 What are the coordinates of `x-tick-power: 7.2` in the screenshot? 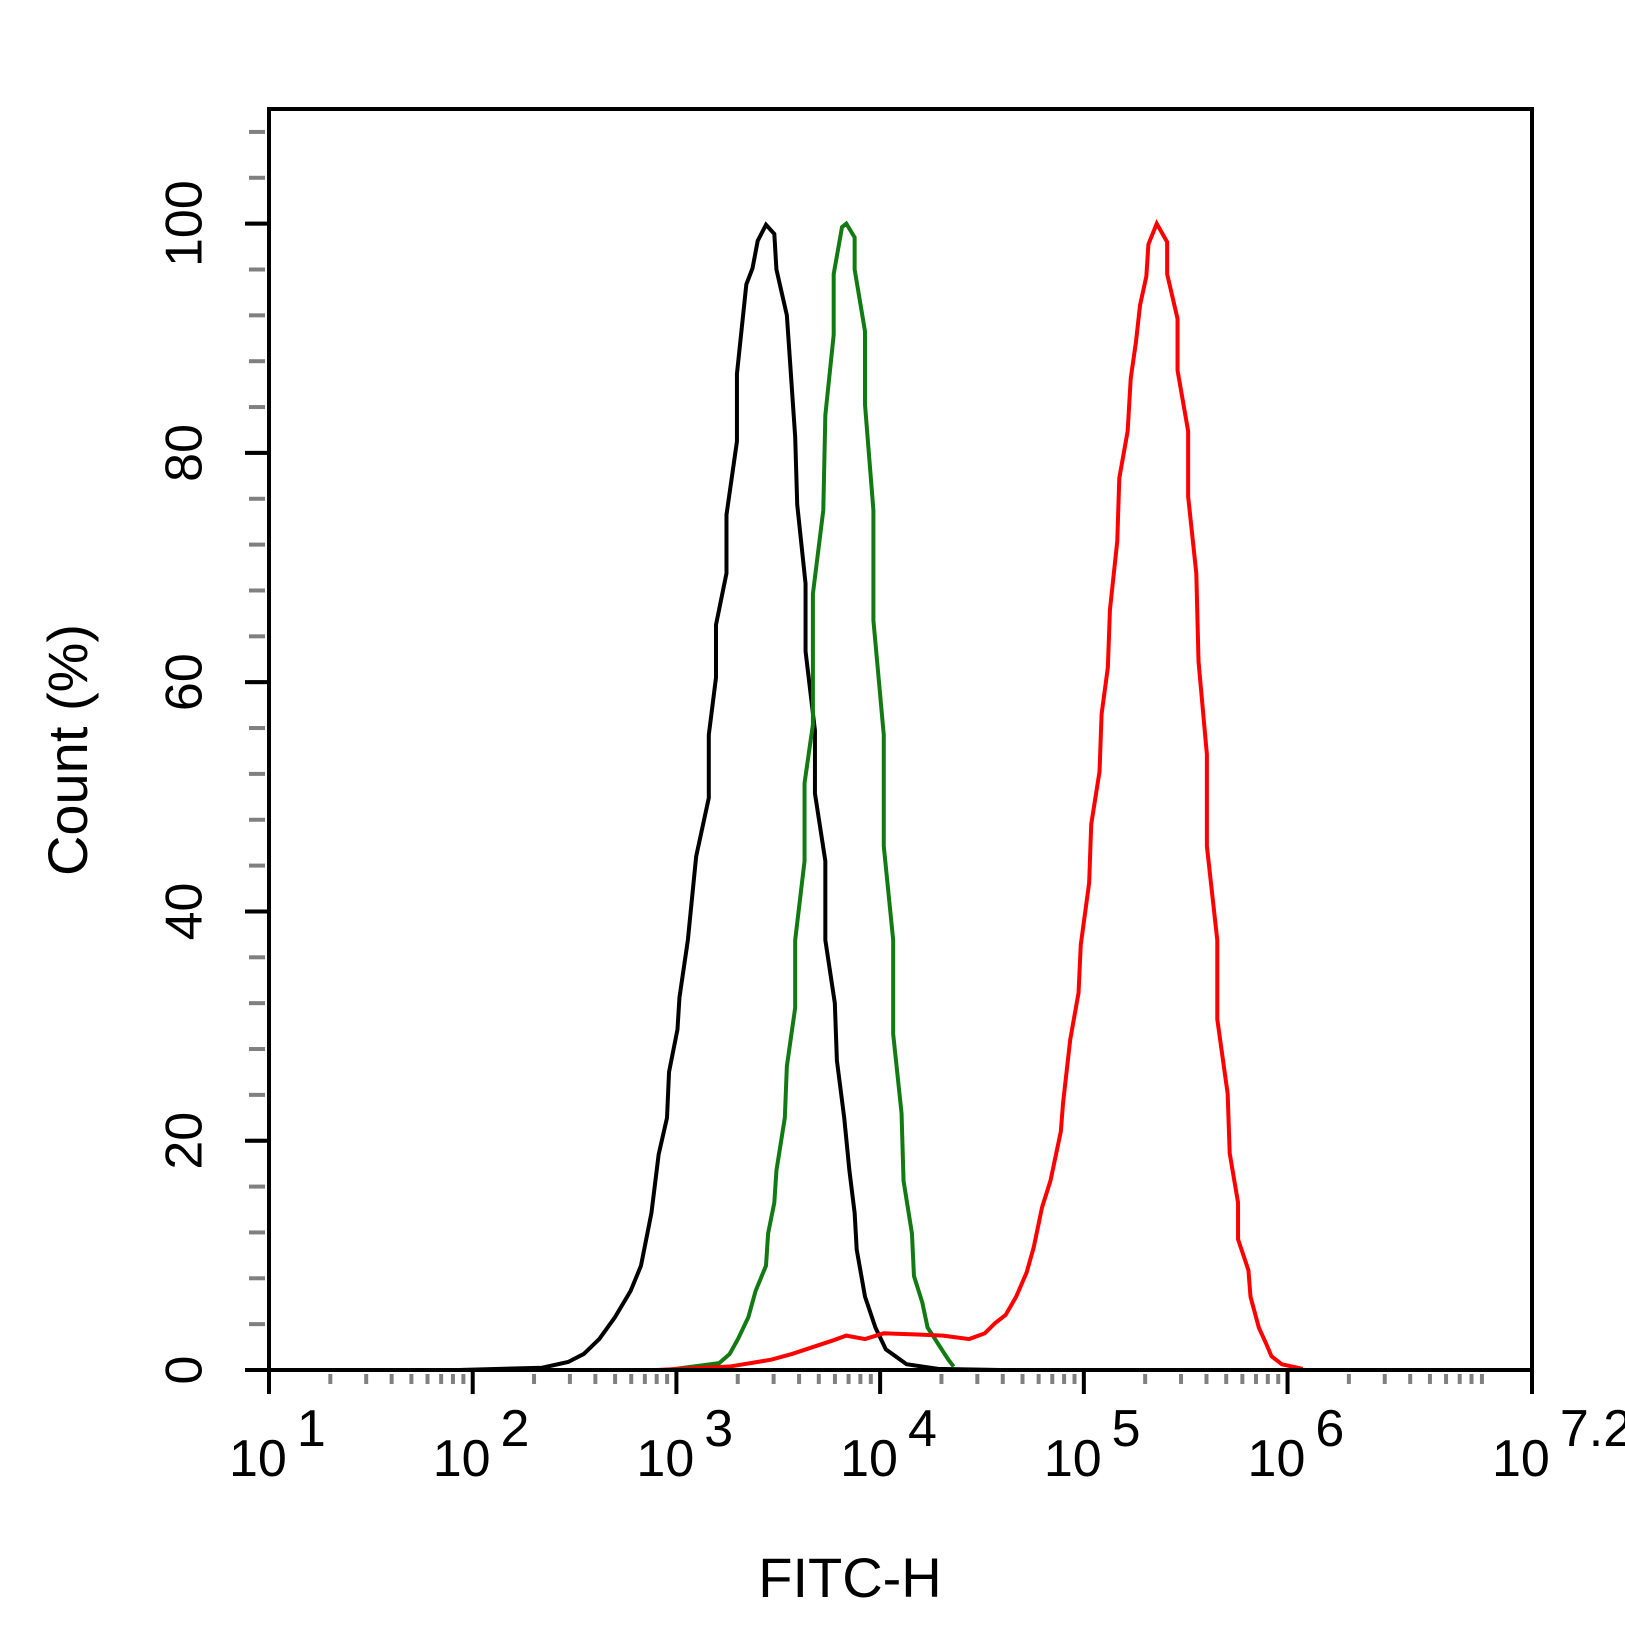 It's located at (1592, 1429).